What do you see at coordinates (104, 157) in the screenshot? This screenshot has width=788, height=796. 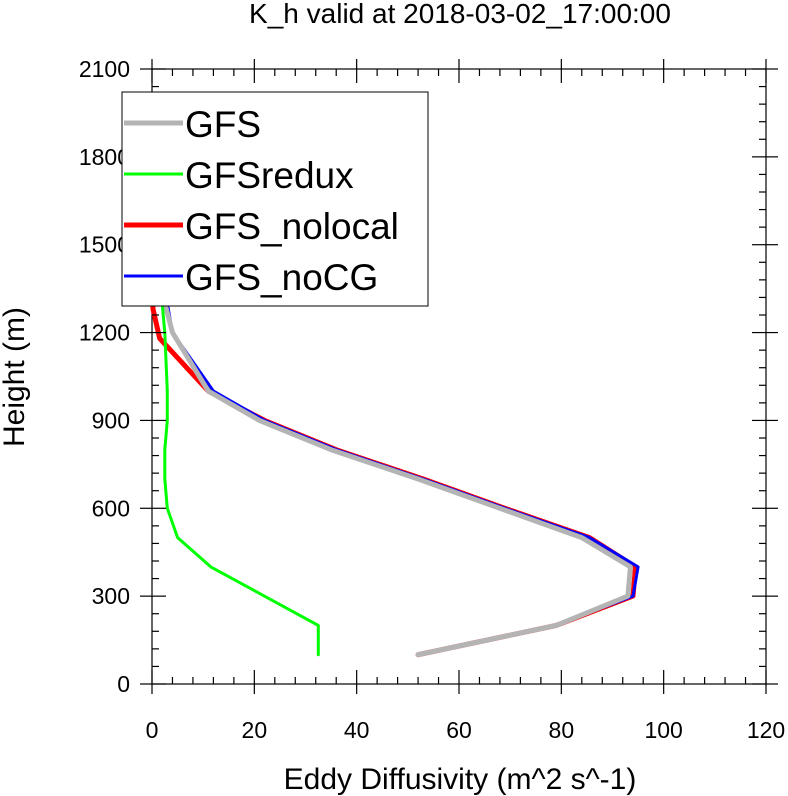 I see `y-tick-label: 1800` at bounding box center [104, 157].